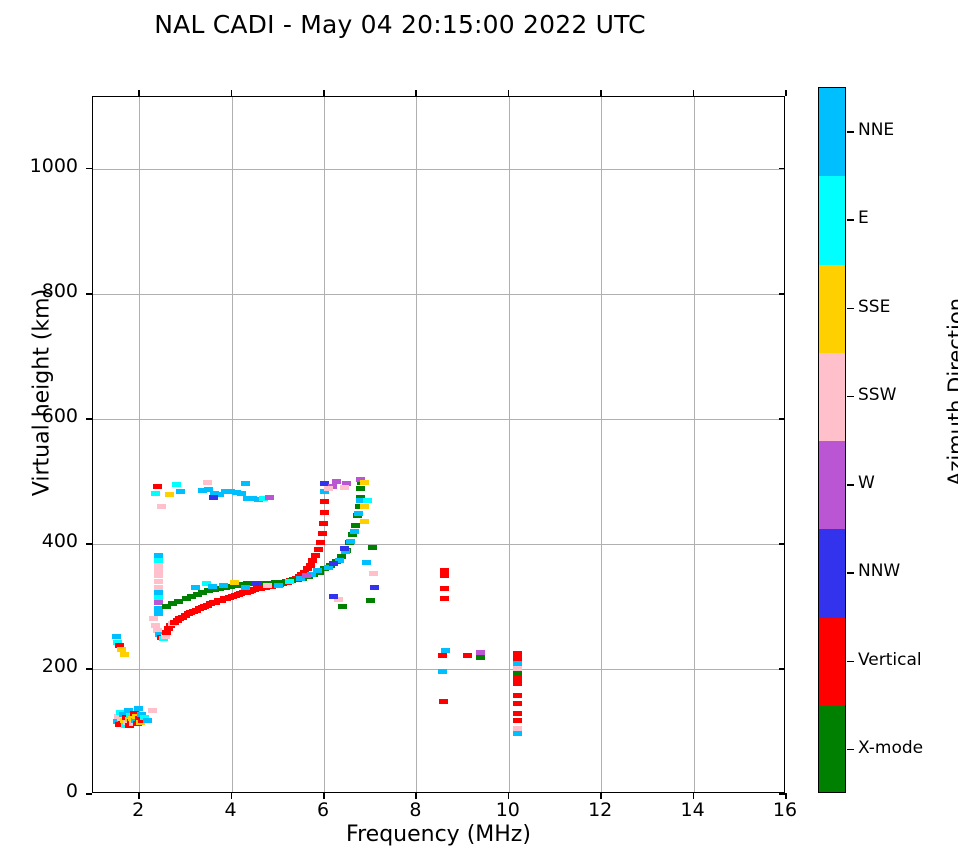 The height and width of the screenshot is (857, 958). What do you see at coordinates (438, 834) in the screenshot?
I see `x-axis-title: Frequency (MHz)` at bounding box center [438, 834].